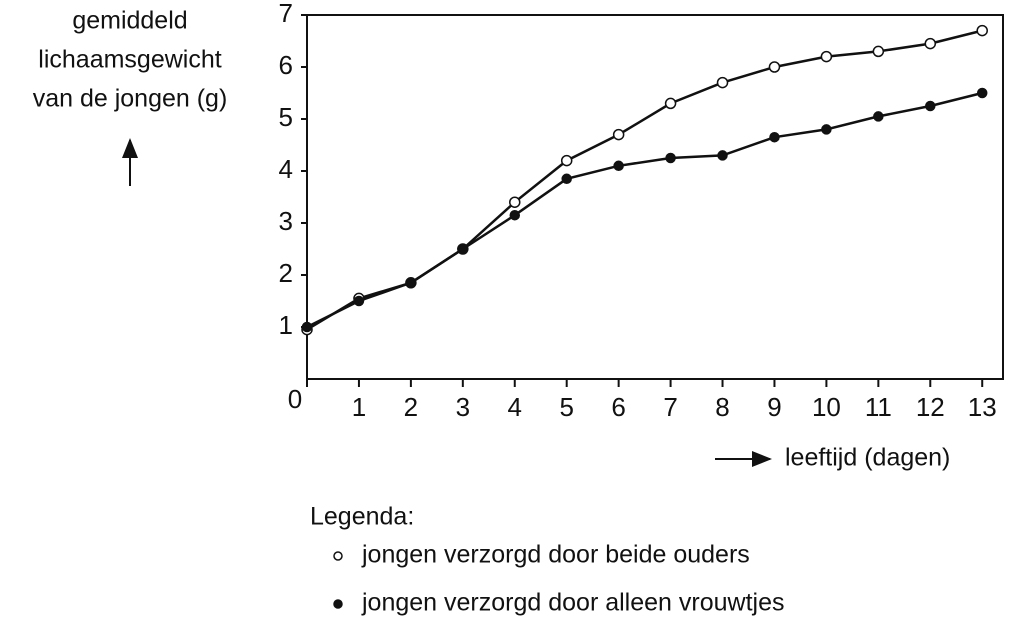  What do you see at coordinates (515, 407) in the screenshot?
I see `x-tick-label: 4` at bounding box center [515, 407].